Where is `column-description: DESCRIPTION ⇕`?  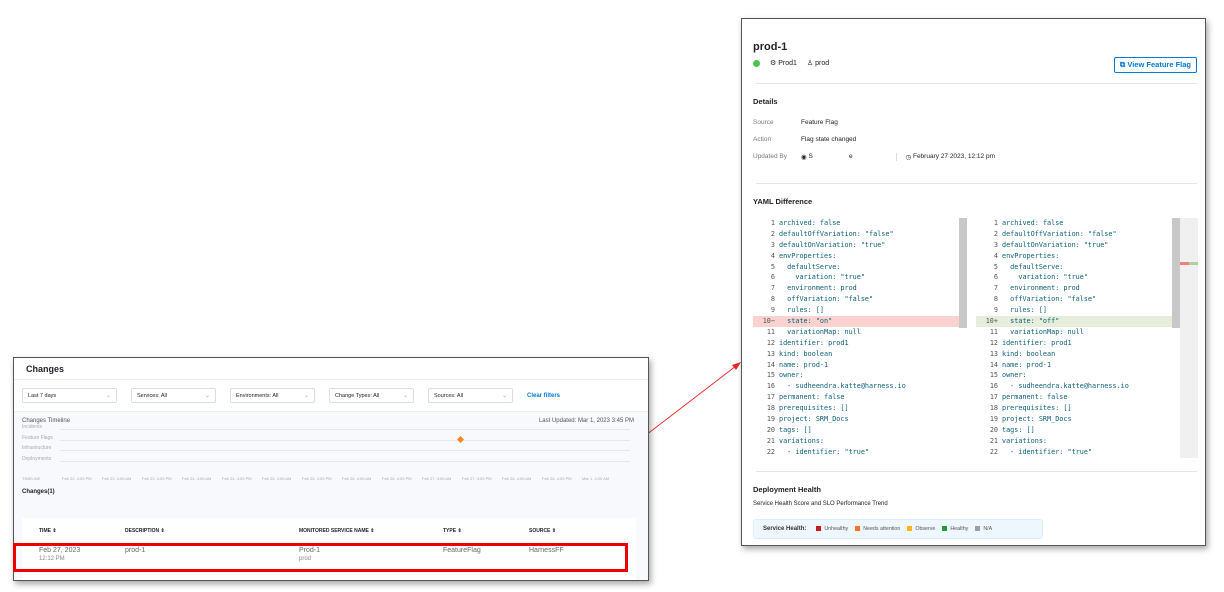
column-description: DESCRIPTION ⇕ is located at coordinates (145, 531).